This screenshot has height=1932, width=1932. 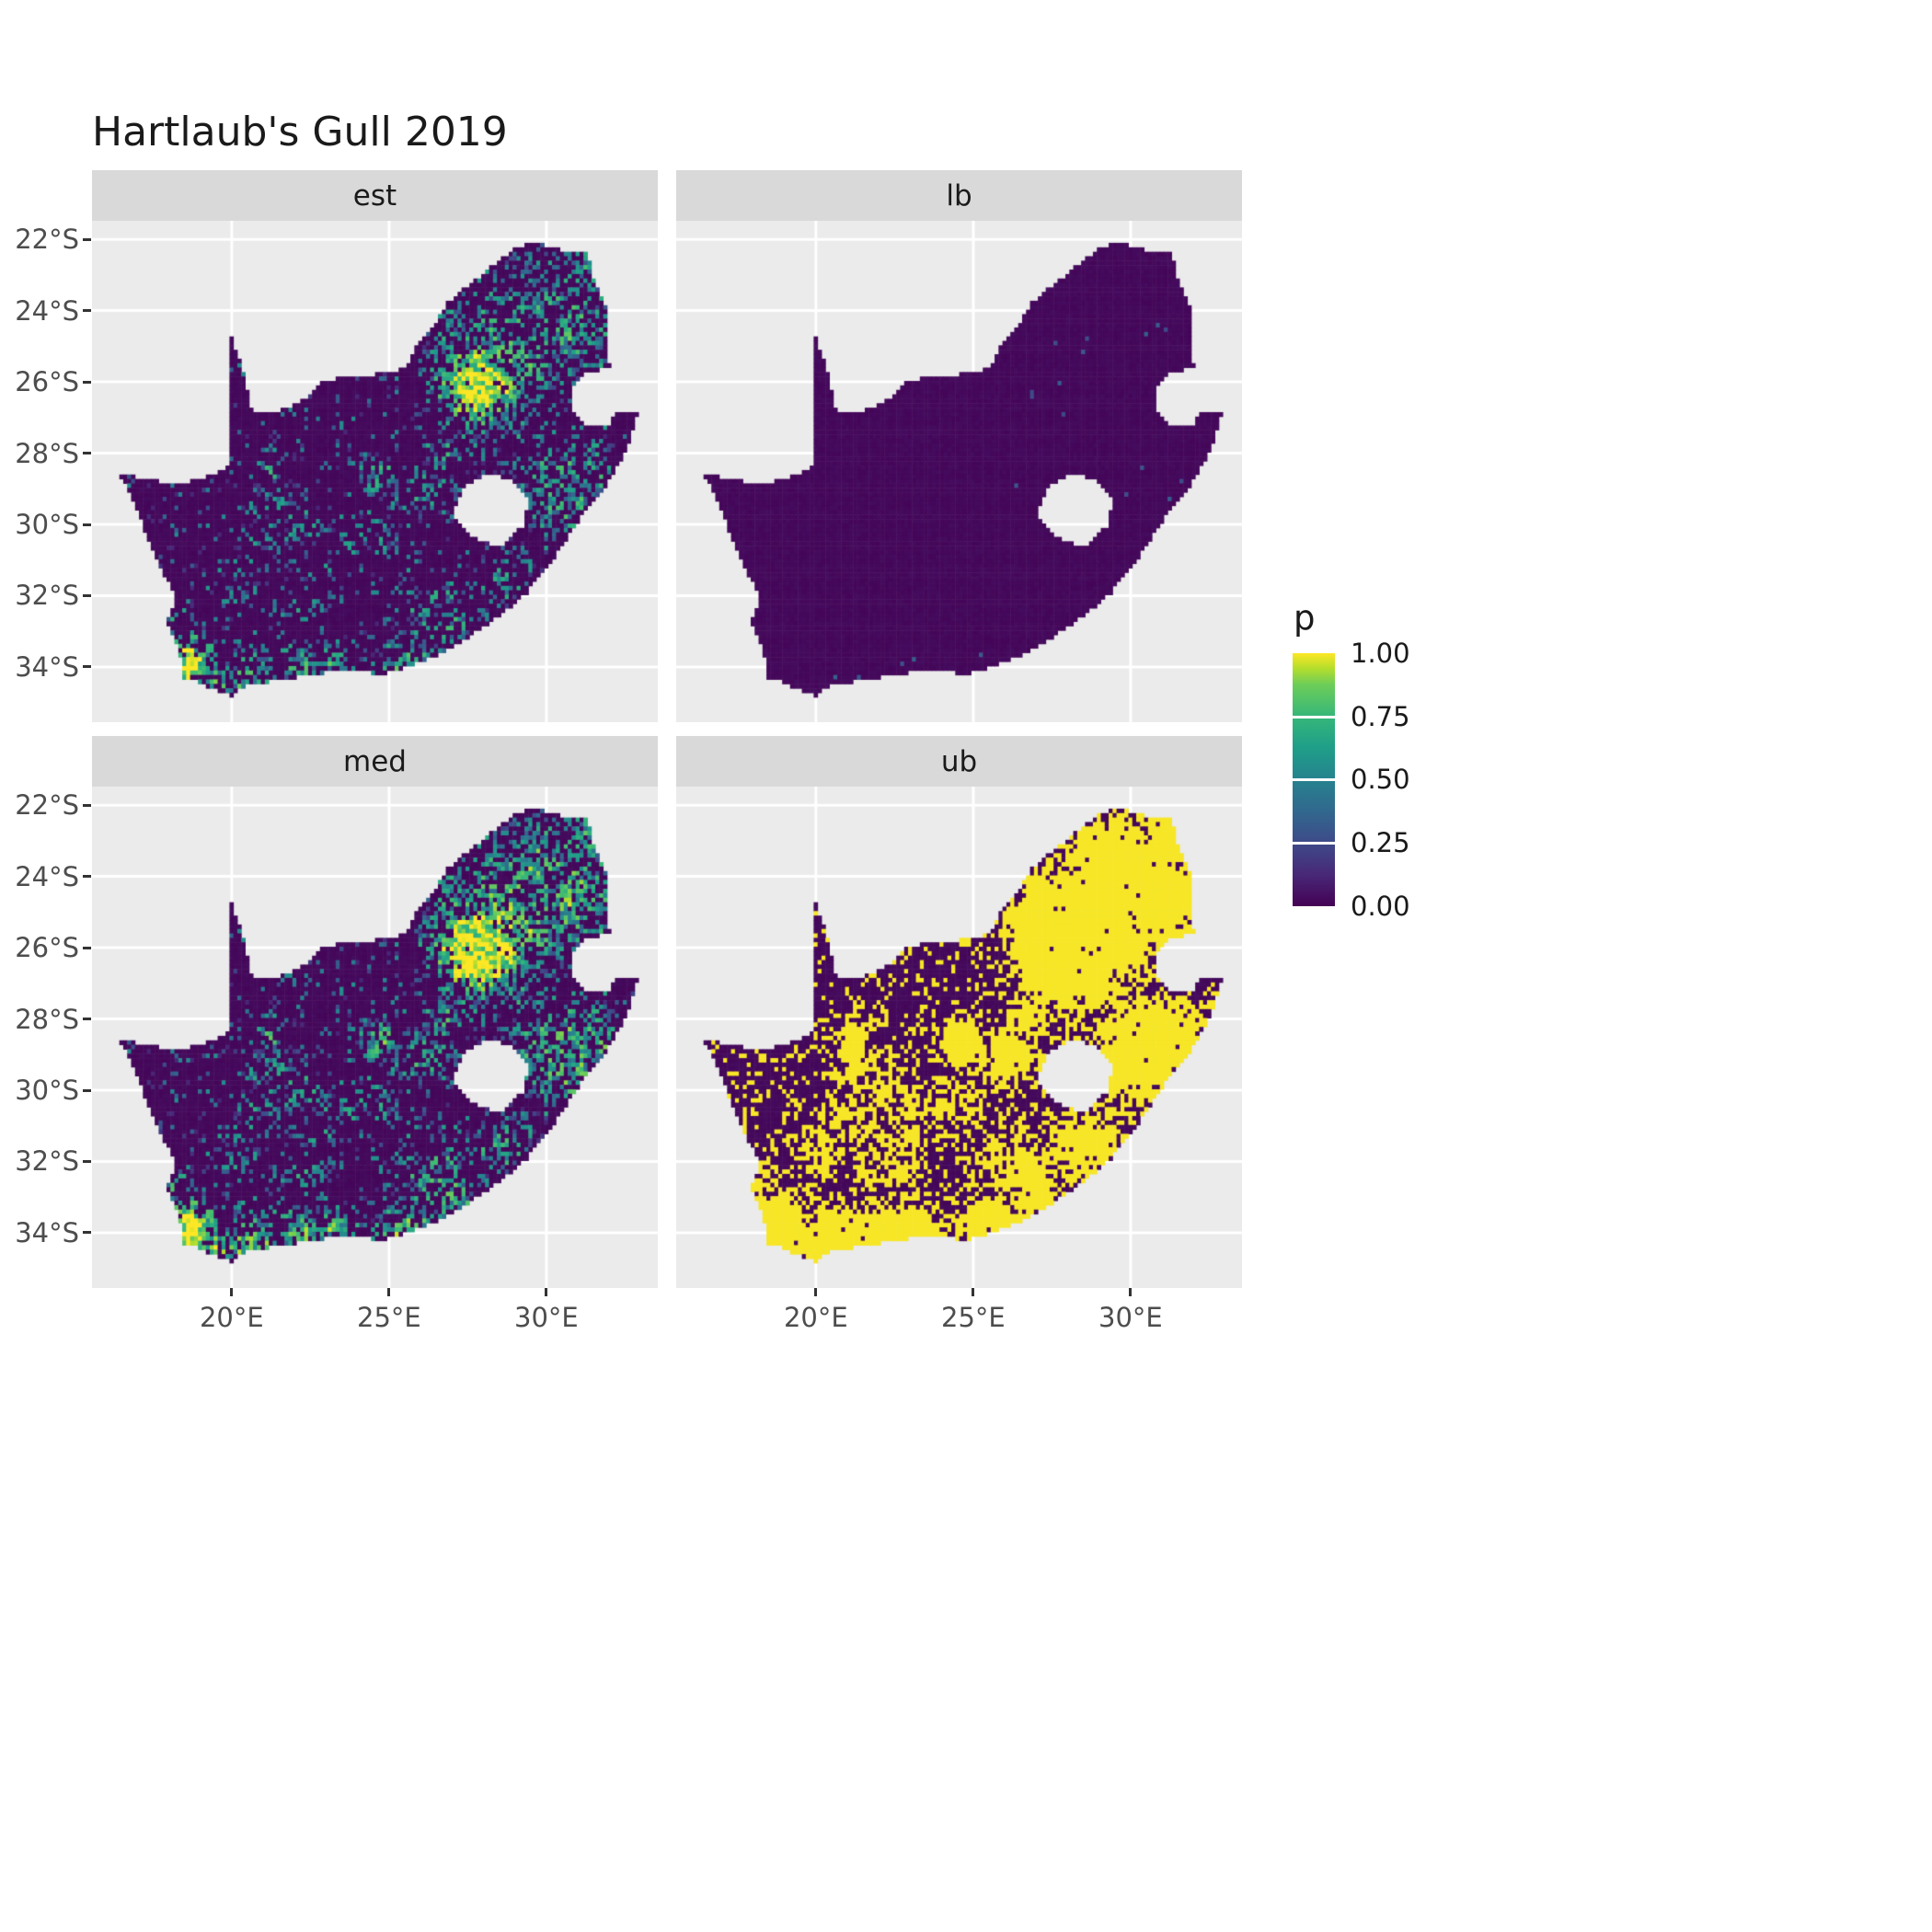 What do you see at coordinates (959, 471) in the screenshot?
I see `map-panel-lb` at bounding box center [959, 471].